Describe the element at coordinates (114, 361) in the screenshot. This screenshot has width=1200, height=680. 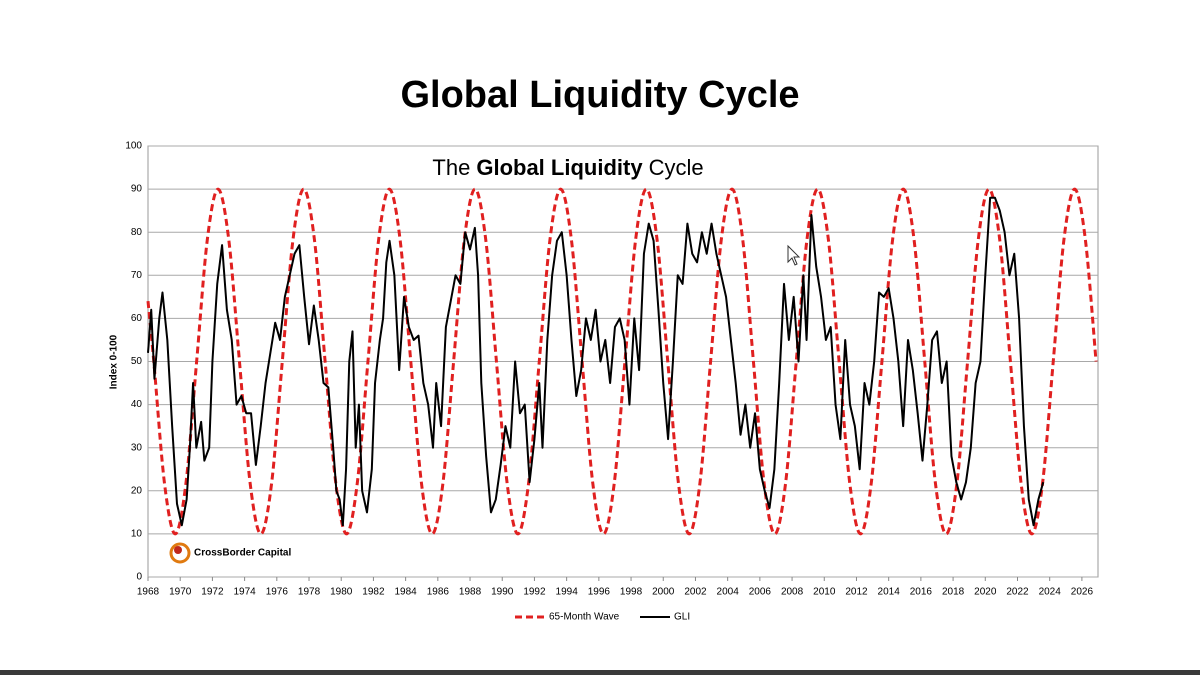
I see `y-axis-label: Index 0-100` at that location.